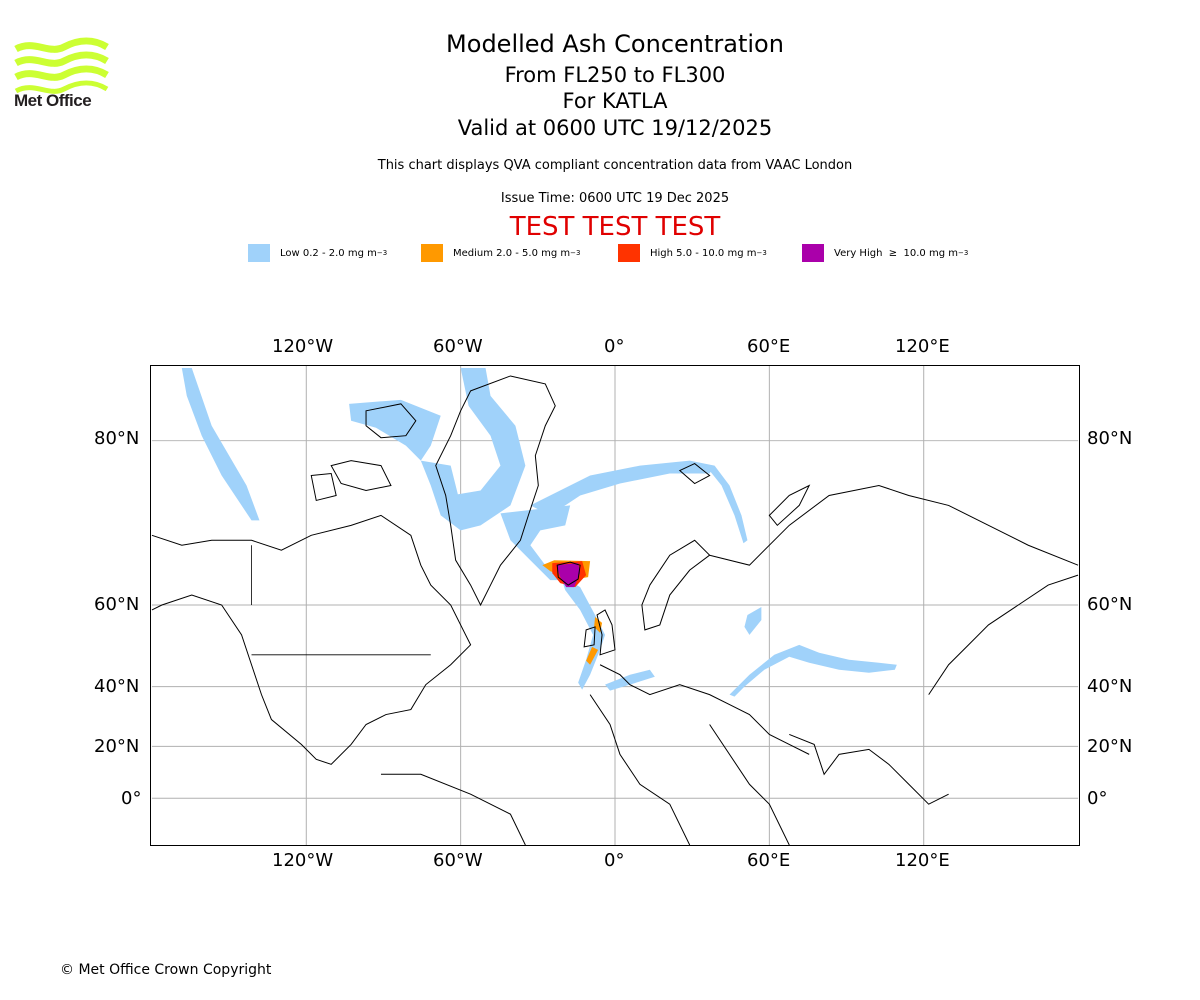  I want to click on legend-medium-label: Medium 2.0 - 5.0 mg m, so click(512, 253).